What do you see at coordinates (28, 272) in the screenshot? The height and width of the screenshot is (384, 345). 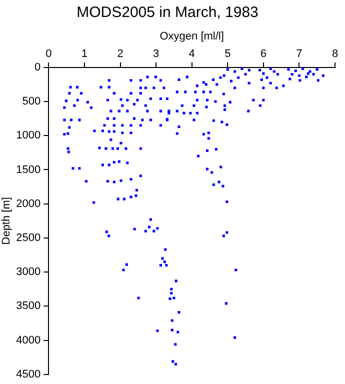 I see `y-tick-label: 3000` at bounding box center [28, 272].